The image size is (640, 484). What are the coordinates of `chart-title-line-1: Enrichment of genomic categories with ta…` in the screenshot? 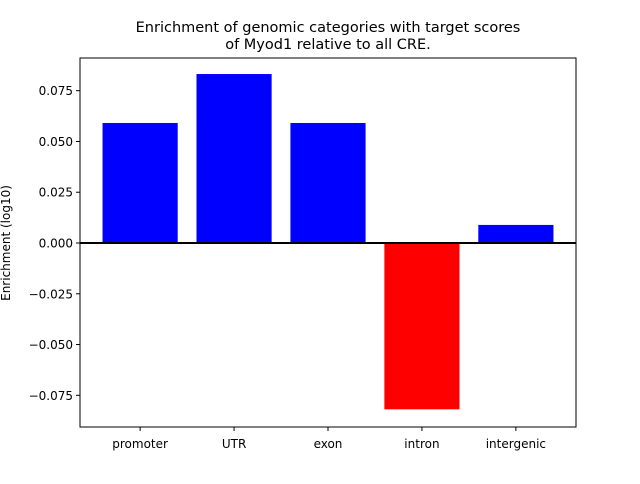 It's located at (328, 28).